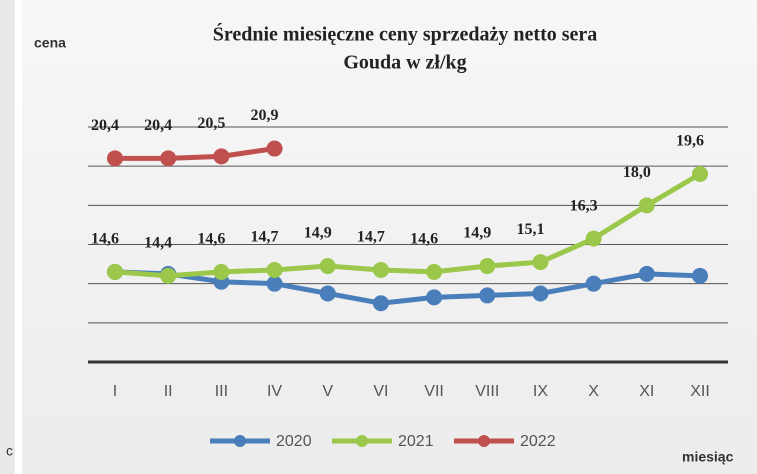 This screenshot has width=757, height=474. Describe the element at coordinates (9, 451) in the screenshot. I see `side-fragment: c` at that location.